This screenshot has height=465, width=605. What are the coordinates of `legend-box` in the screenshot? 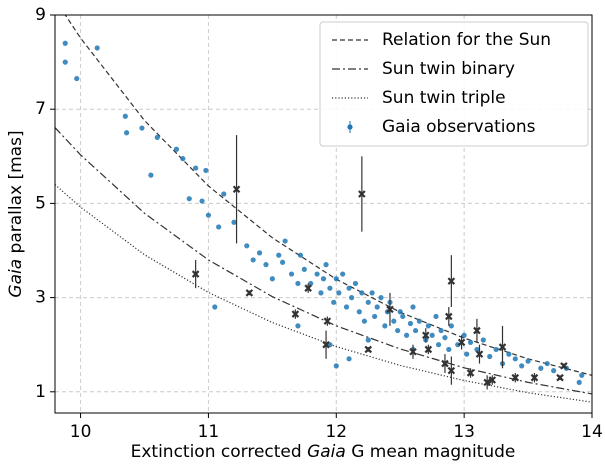 It's located at (454, 84).